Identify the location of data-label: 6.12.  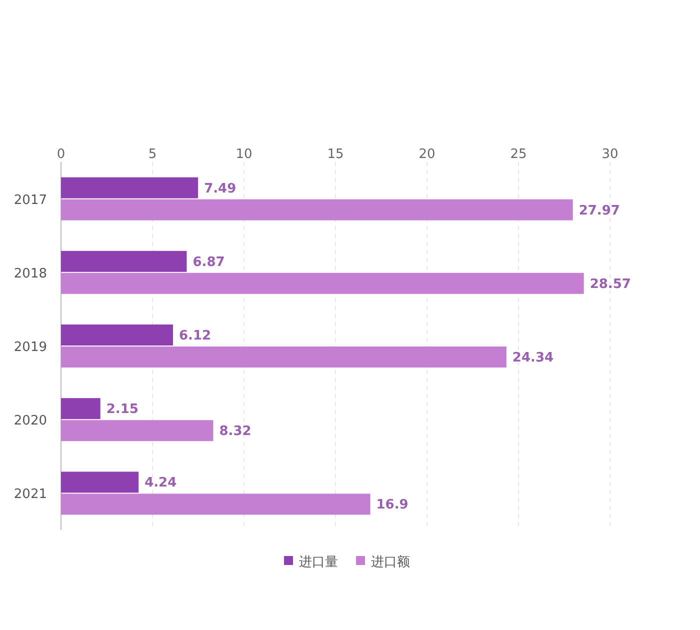
(195, 336).